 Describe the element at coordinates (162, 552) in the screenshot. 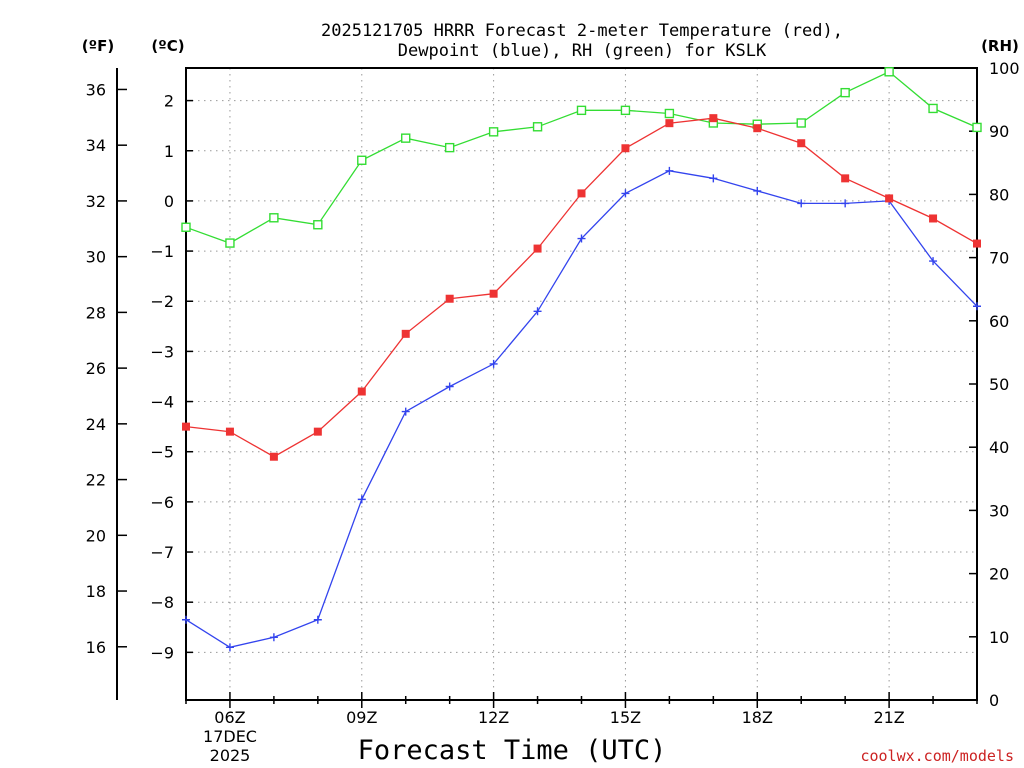

I see `celsius-tick-label: −7` at that location.